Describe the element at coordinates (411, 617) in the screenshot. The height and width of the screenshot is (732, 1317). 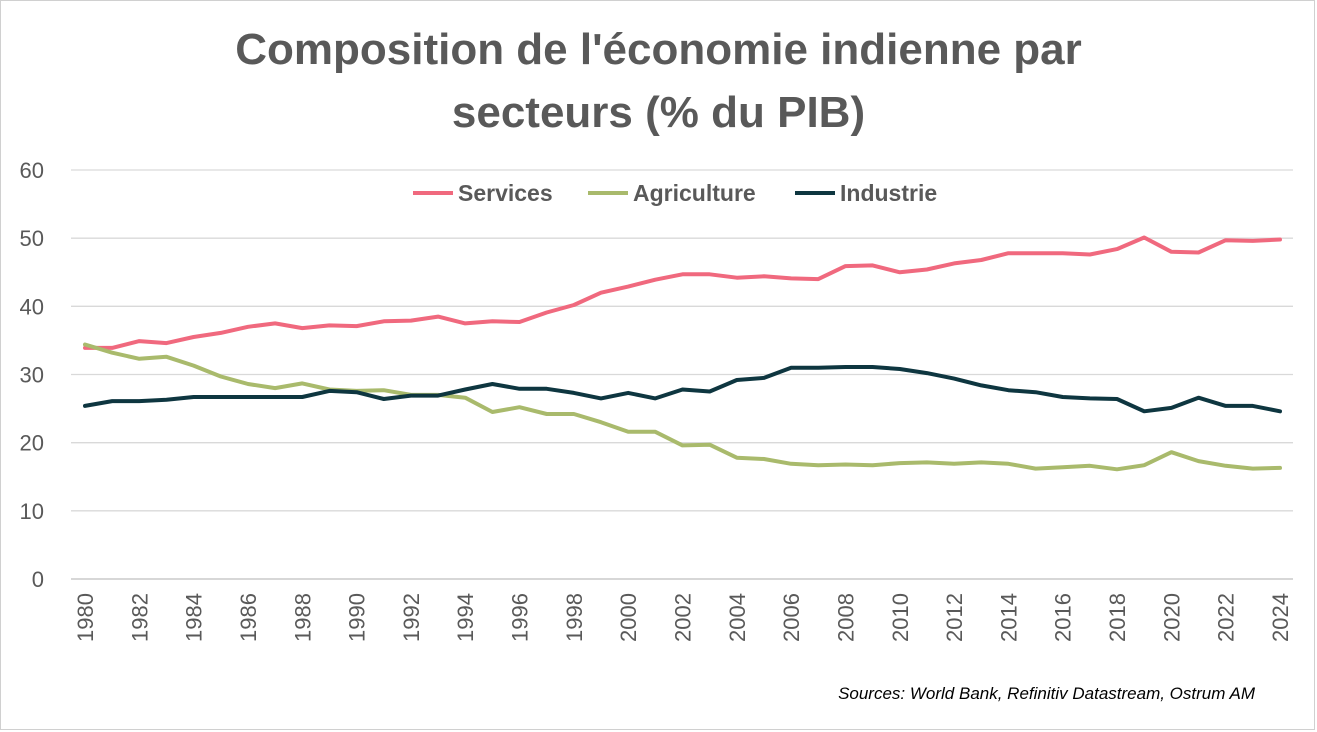
I see `x-tick-label: 1992` at that location.